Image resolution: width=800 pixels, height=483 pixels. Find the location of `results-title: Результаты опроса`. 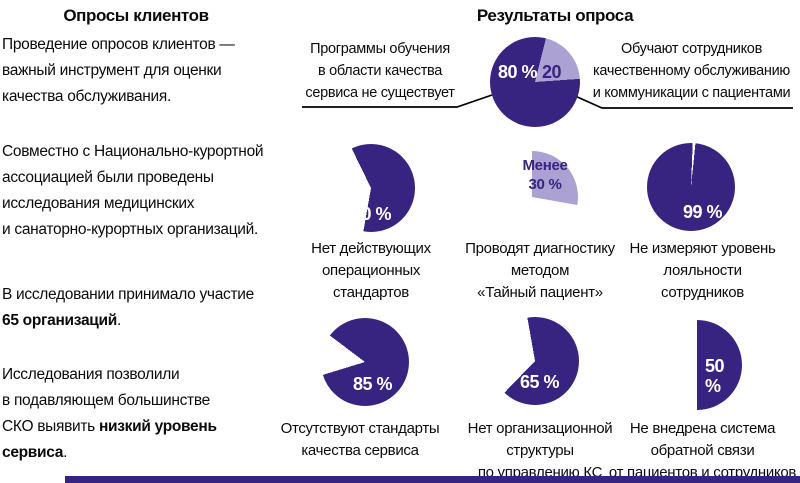

results-title: Результаты опроса is located at coordinates (555, 15).